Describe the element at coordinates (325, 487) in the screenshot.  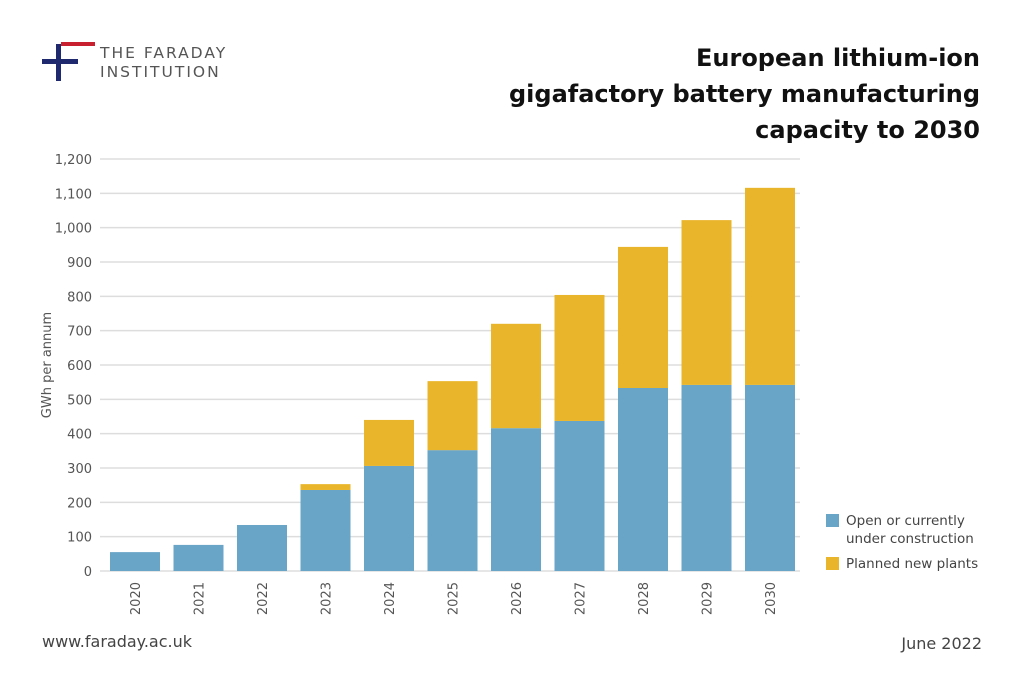
I see `bar-planned-2023` at that location.